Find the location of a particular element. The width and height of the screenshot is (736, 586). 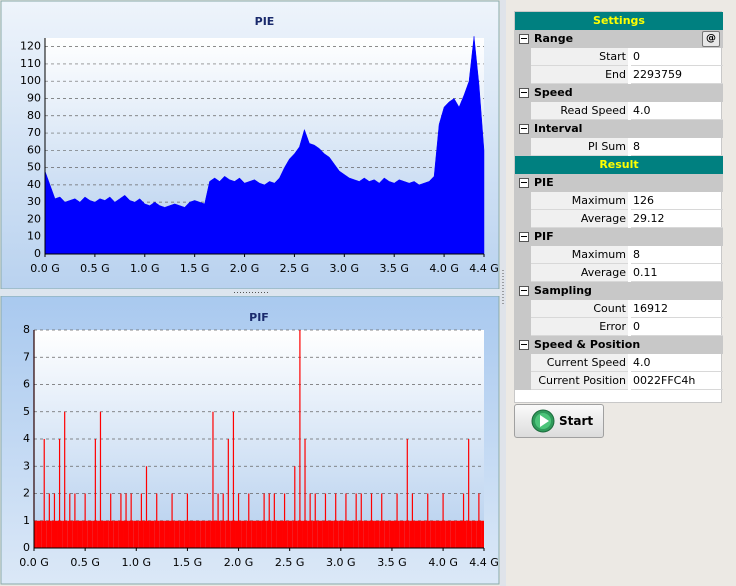

start-label: Start is located at coordinates (576, 421).